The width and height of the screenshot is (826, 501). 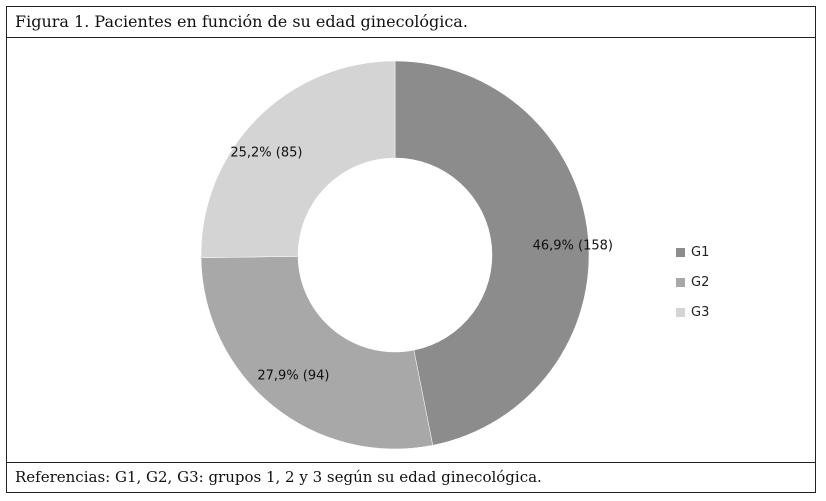 What do you see at coordinates (700, 312) in the screenshot?
I see `legend-label-g3: G3` at bounding box center [700, 312].